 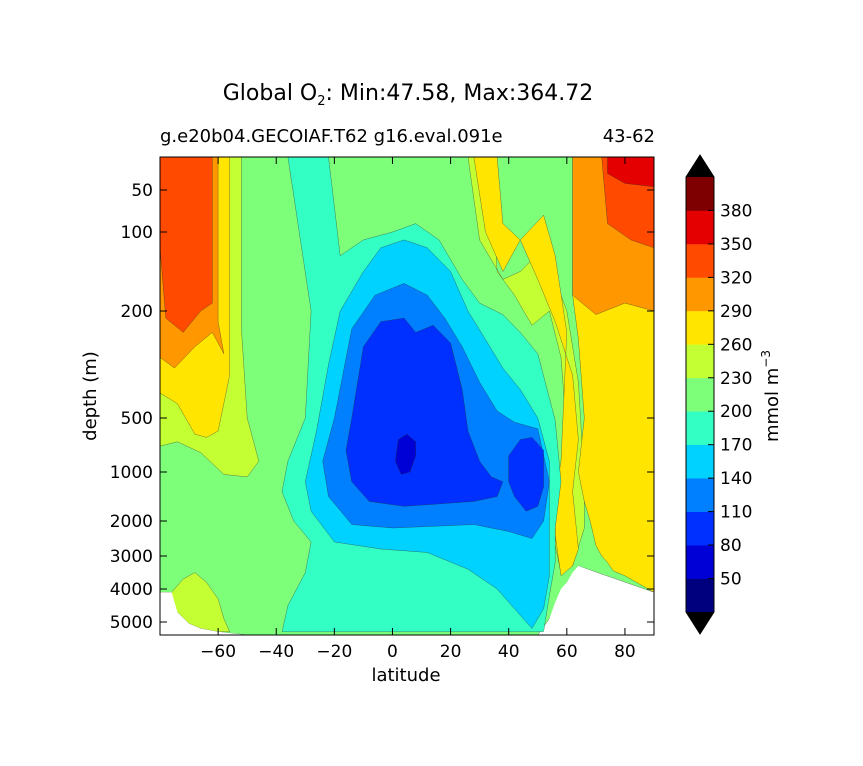 What do you see at coordinates (629, 136) in the screenshot?
I see `year-range-subtitle: 43-62` at bounding box center [629, 136].